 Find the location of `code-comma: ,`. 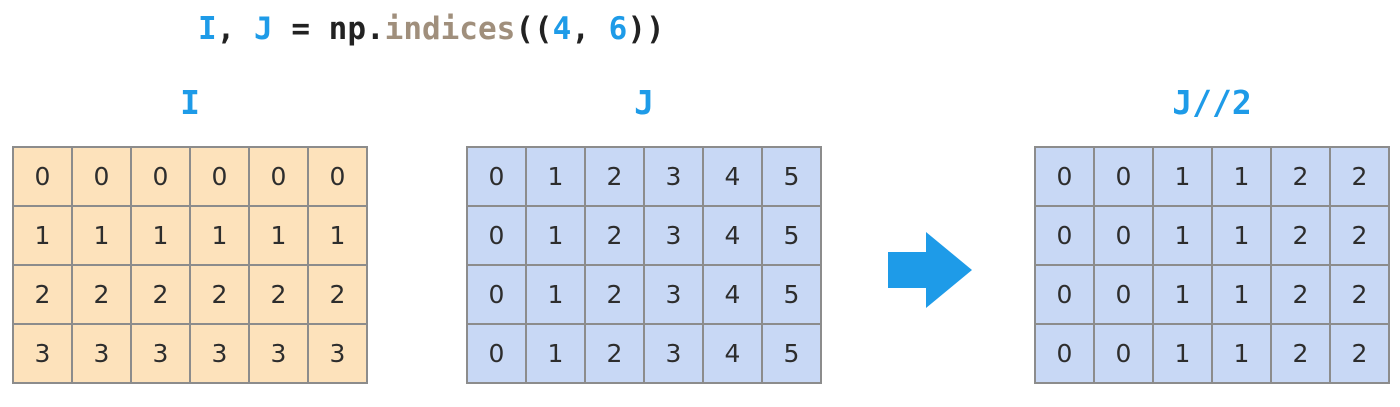

code-comma: , is located at coordinates (235, 29).